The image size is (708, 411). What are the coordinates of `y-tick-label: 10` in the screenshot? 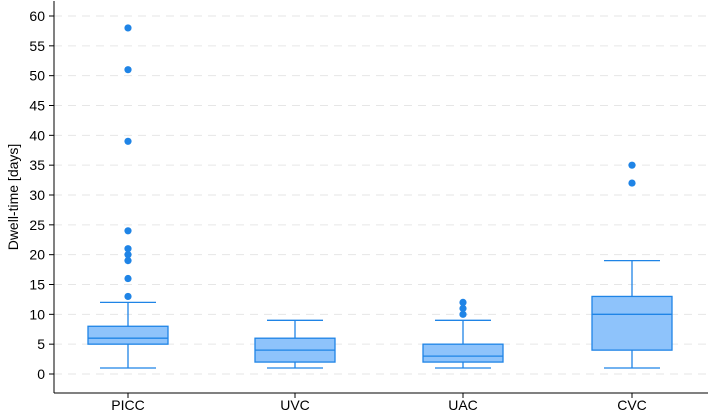 It's located at (37, 314).